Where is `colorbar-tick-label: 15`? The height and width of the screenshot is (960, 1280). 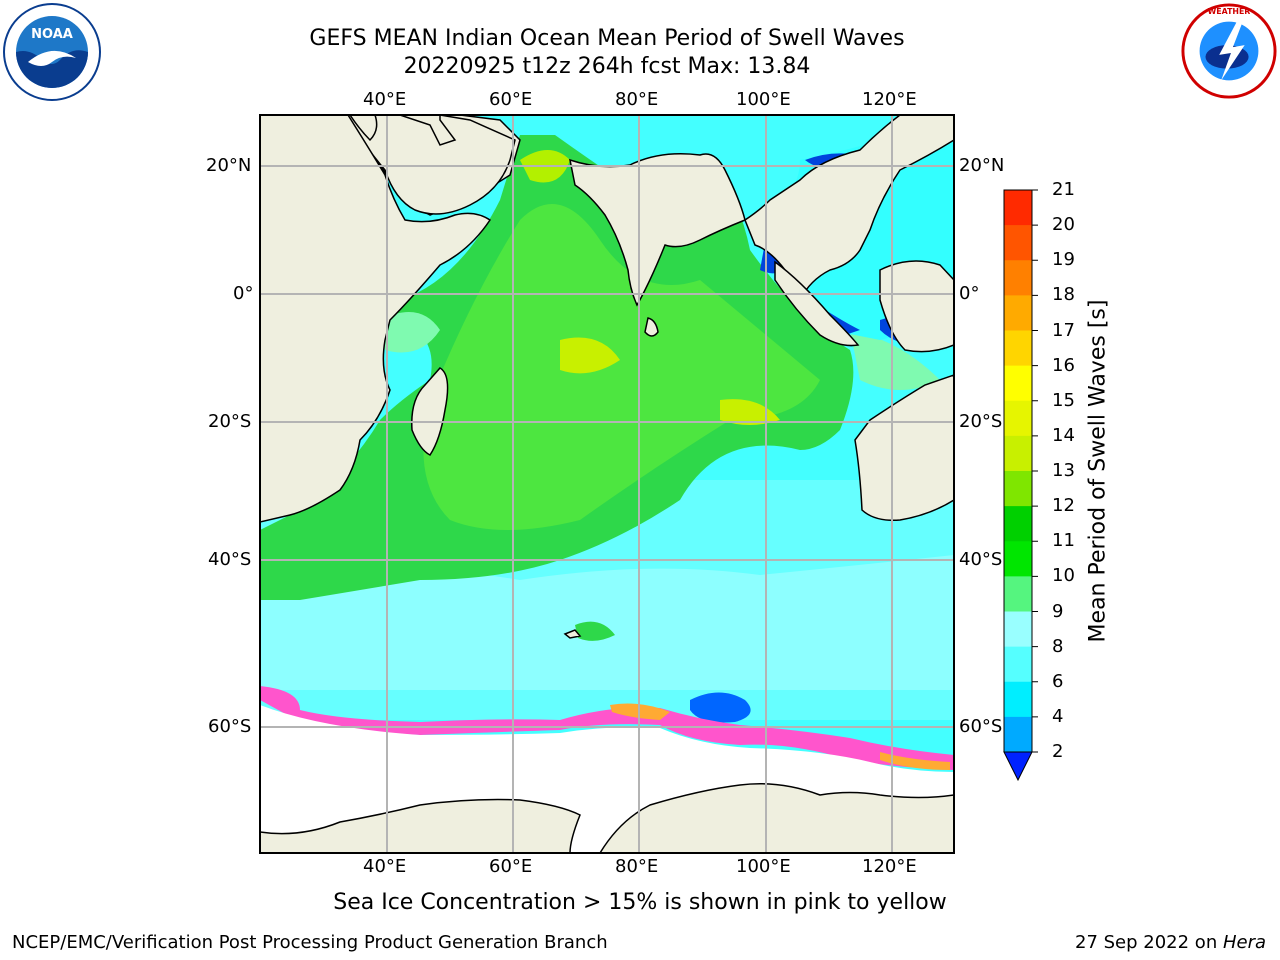
colorbar-tick-label: 15 is located at coordinates (1063, 400).